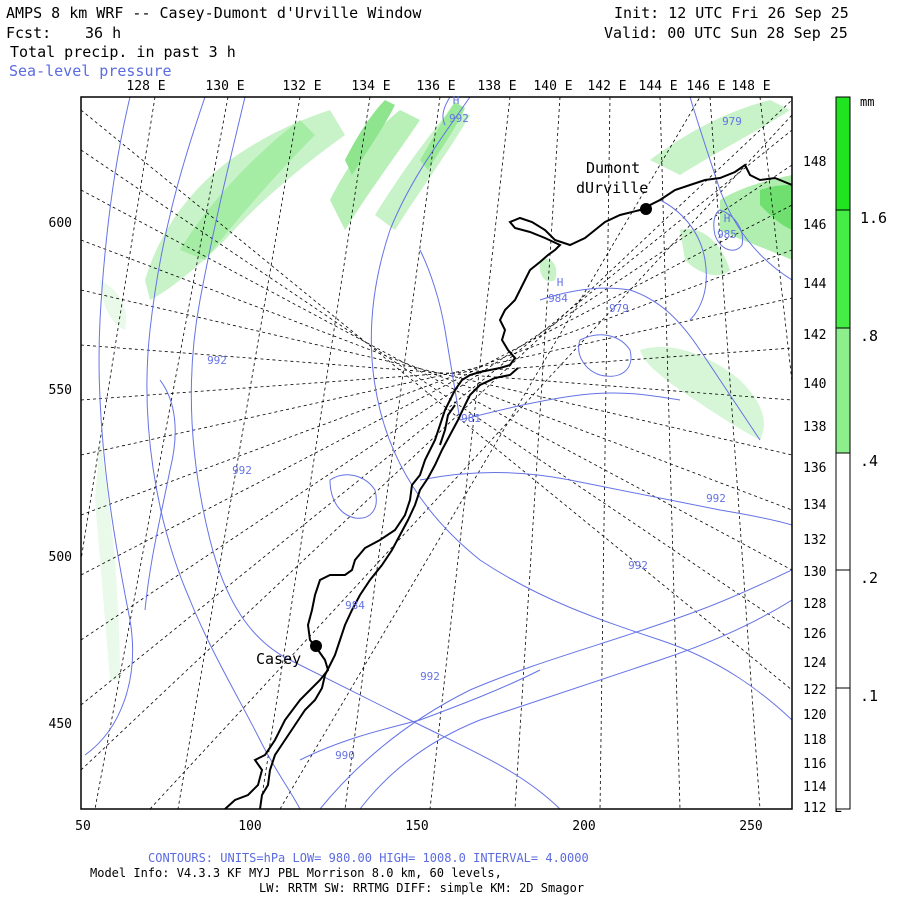 This screenshot has height=900, width=900. I want to click on right-lon-label: 118 E, so click(822, 740).